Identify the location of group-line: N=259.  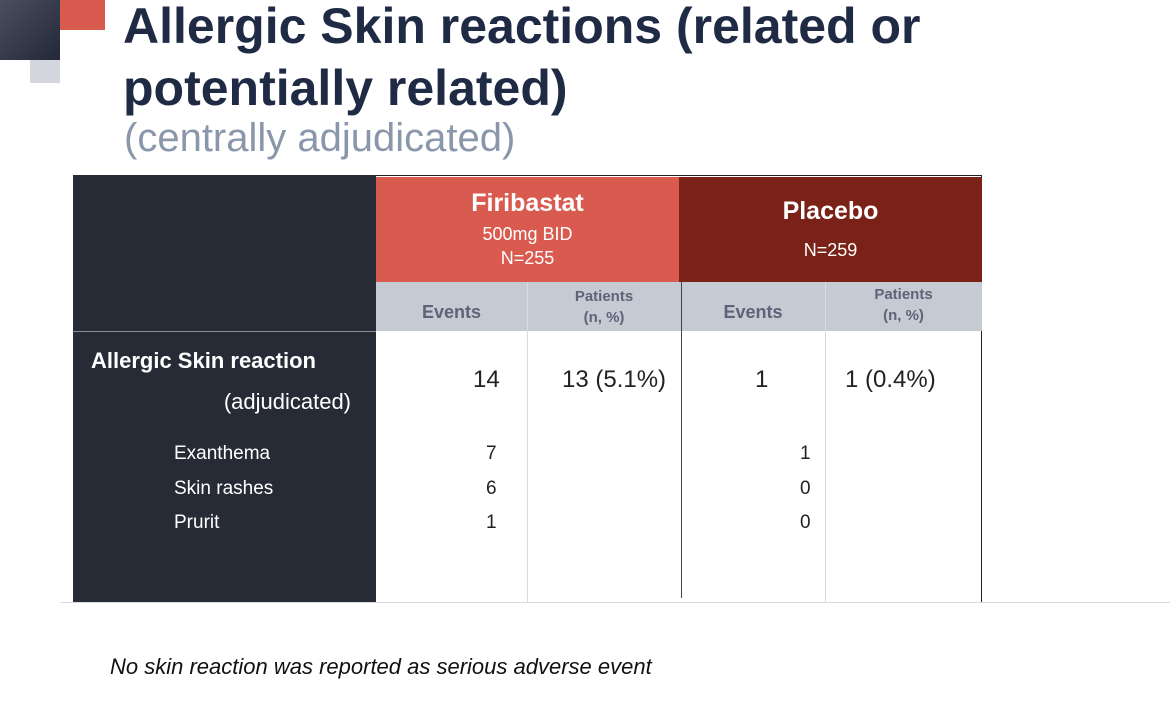
(830, 250).